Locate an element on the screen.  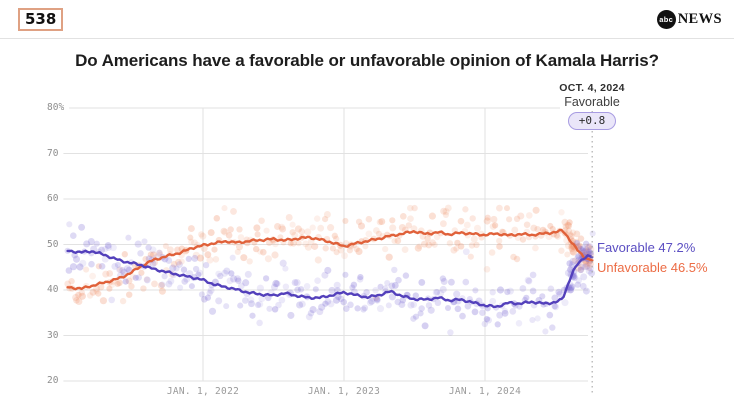
y-tick-label: 80% is located at coordinates (56, 107).